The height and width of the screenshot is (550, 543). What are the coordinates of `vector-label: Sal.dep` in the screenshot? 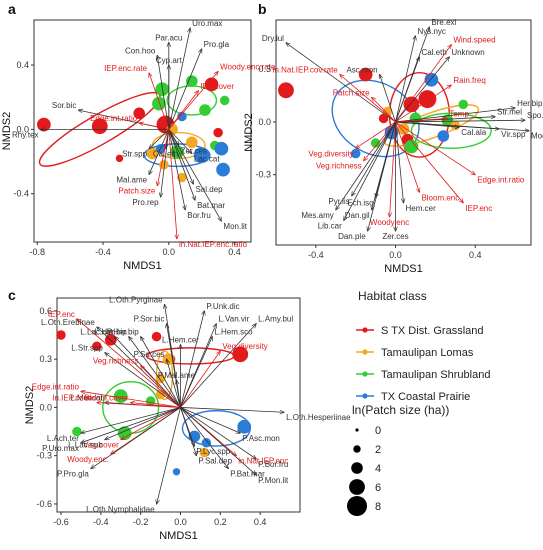 It's located at (209, 189).